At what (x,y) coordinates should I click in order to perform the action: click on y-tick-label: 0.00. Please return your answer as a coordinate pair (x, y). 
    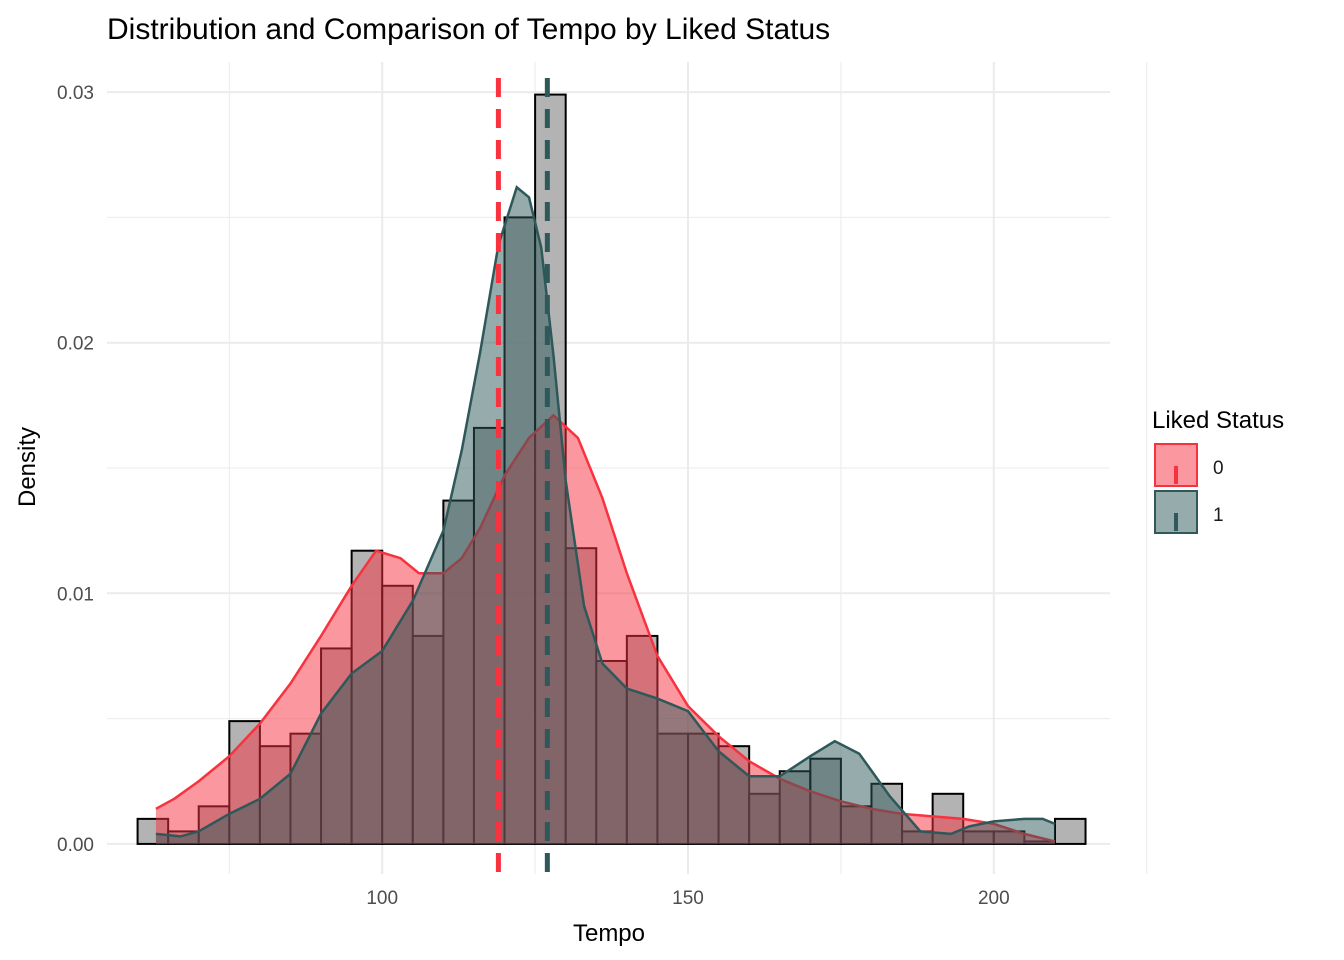
    Looking at the image, I should click on (75, 845).